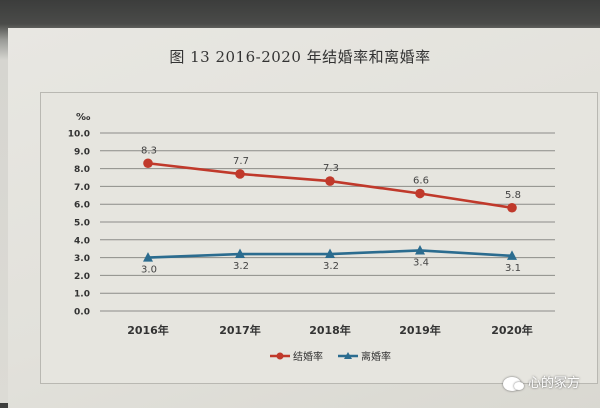  I want to click on data-label: 6.6, so click(421, 181).